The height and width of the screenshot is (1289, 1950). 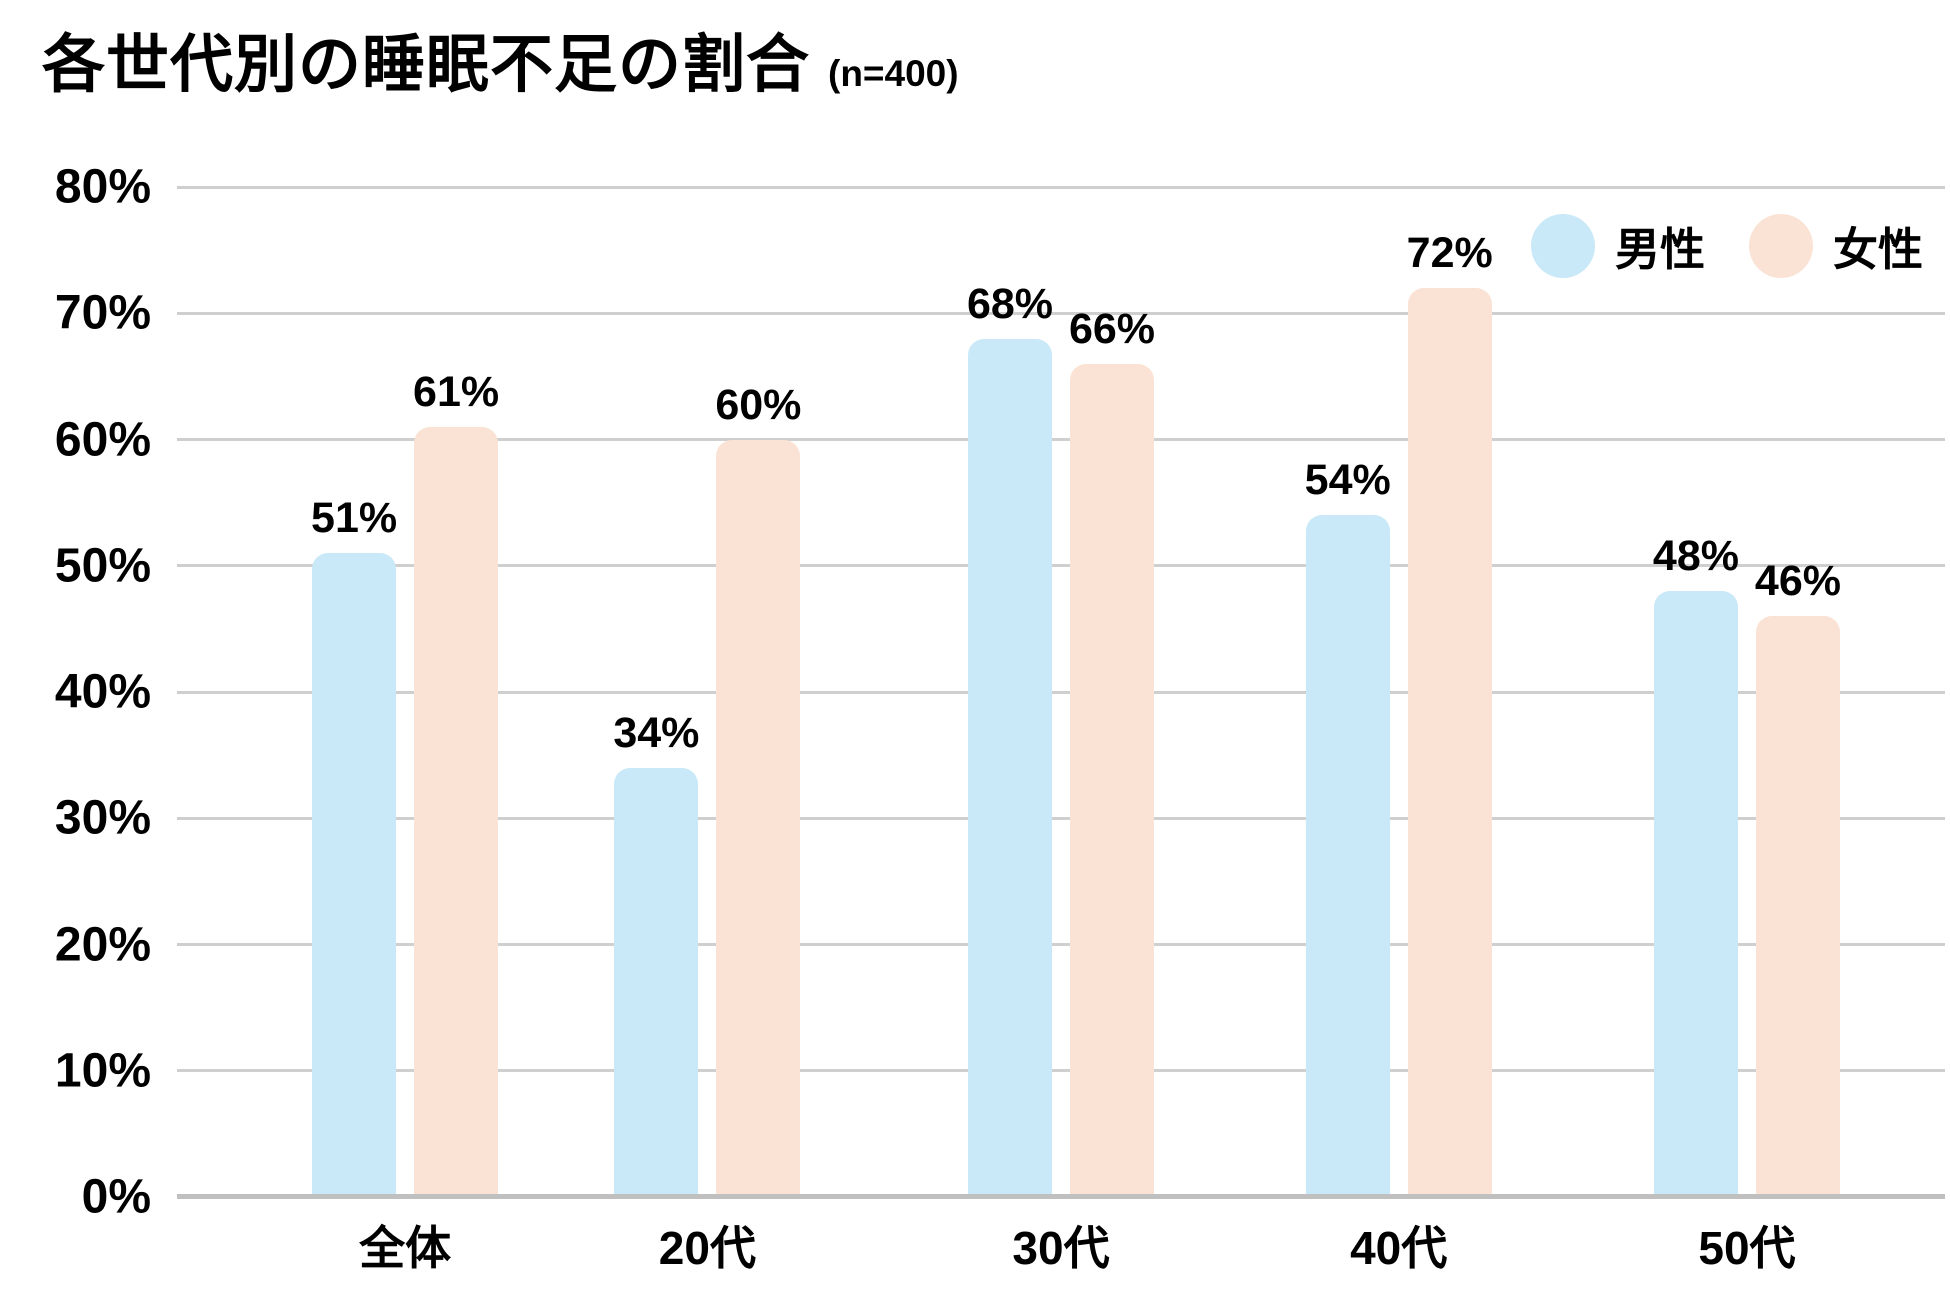 What do you see at coordinates (1061, 1248) in the screenshot?
I see `x-axis-label: 30代` at bounding box center [1061, 1248].